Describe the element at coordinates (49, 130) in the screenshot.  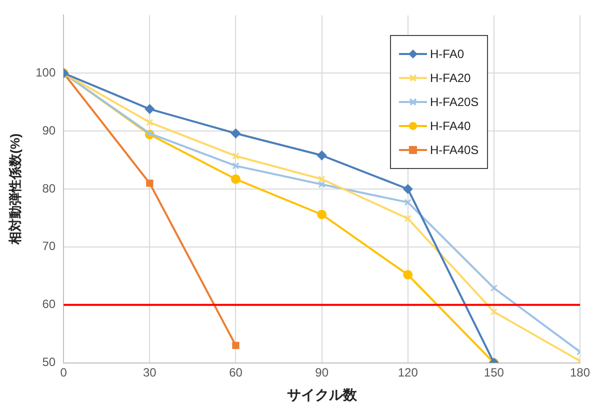
I see `y-tick-label: 90` at that location.